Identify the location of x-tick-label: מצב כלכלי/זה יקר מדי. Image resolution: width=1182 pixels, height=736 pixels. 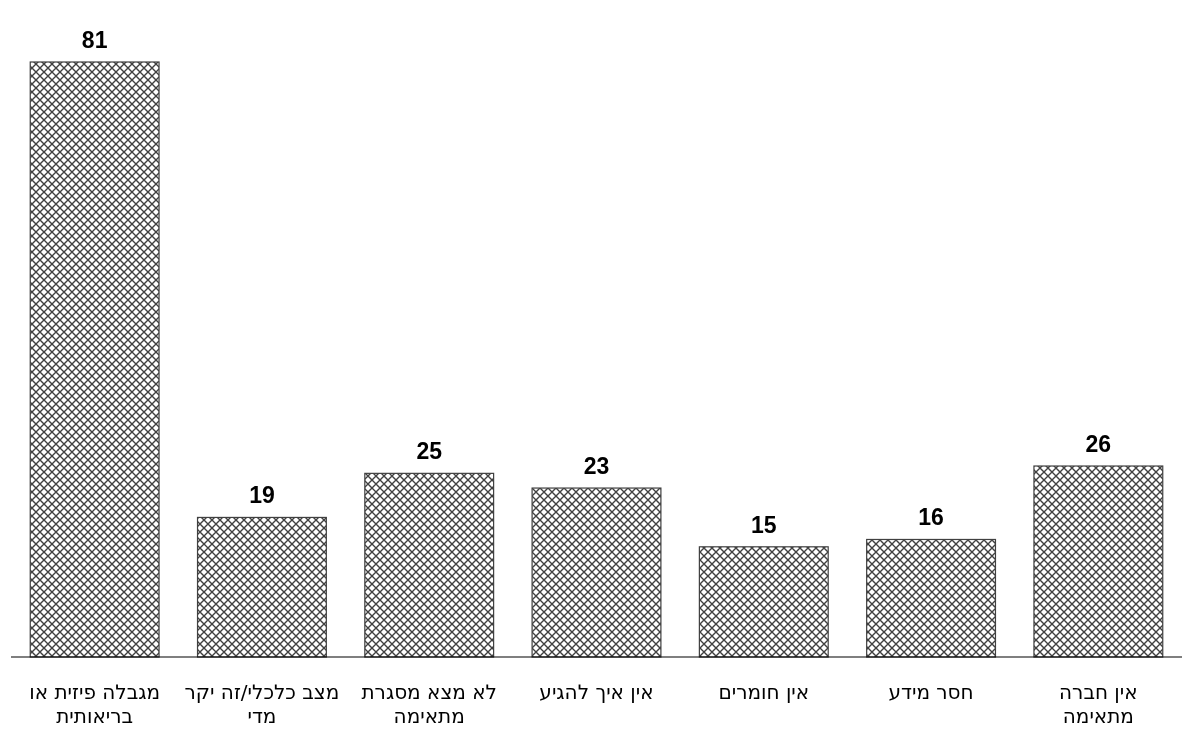
(262, 704).